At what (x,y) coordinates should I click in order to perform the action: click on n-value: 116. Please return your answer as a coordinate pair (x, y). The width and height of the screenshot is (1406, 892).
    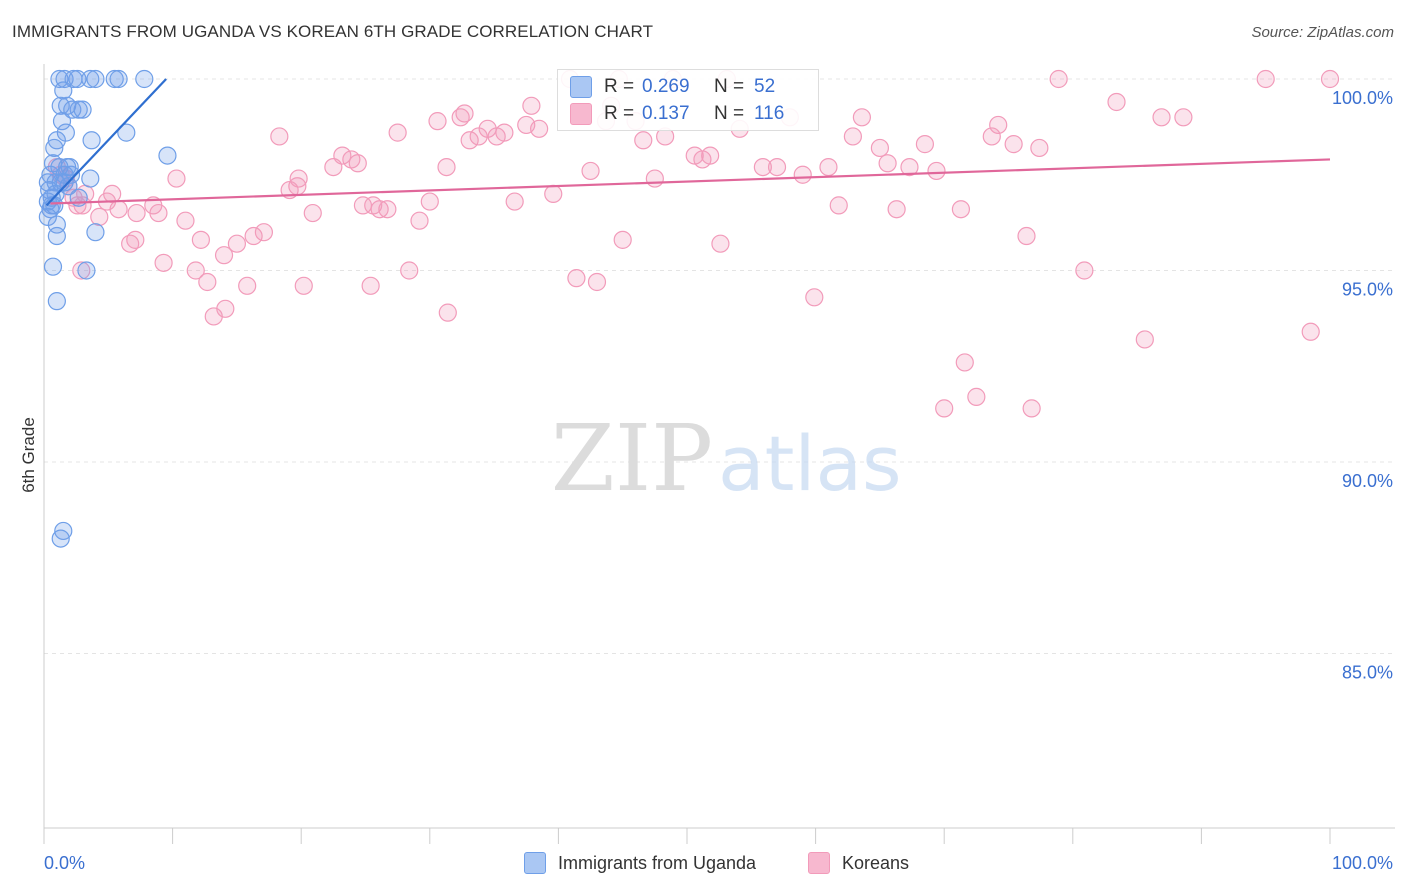
    Looking at the image, I should click on (769, 113).